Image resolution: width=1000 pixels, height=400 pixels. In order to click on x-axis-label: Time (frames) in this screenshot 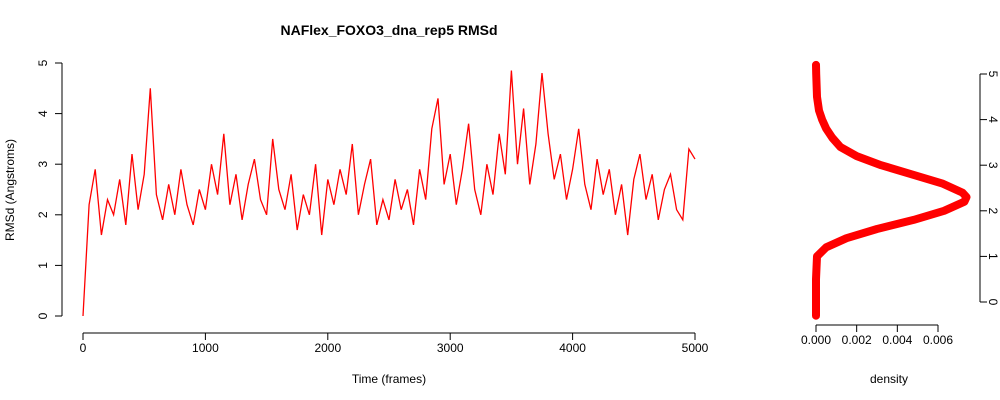, I will do `click(389, 379)`.